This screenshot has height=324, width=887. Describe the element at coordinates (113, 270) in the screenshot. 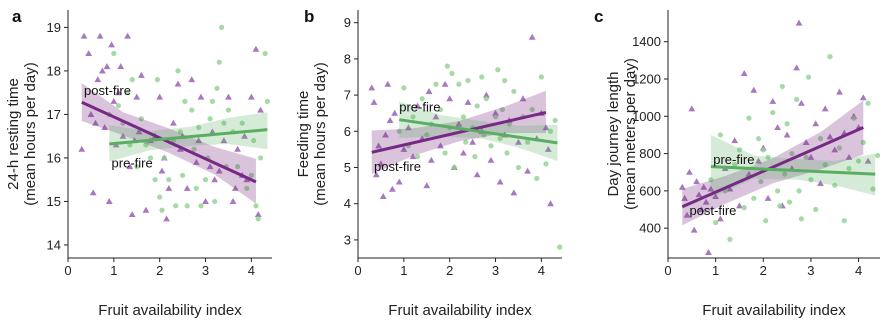

I see `x-tick-label-a: 1` at that location.